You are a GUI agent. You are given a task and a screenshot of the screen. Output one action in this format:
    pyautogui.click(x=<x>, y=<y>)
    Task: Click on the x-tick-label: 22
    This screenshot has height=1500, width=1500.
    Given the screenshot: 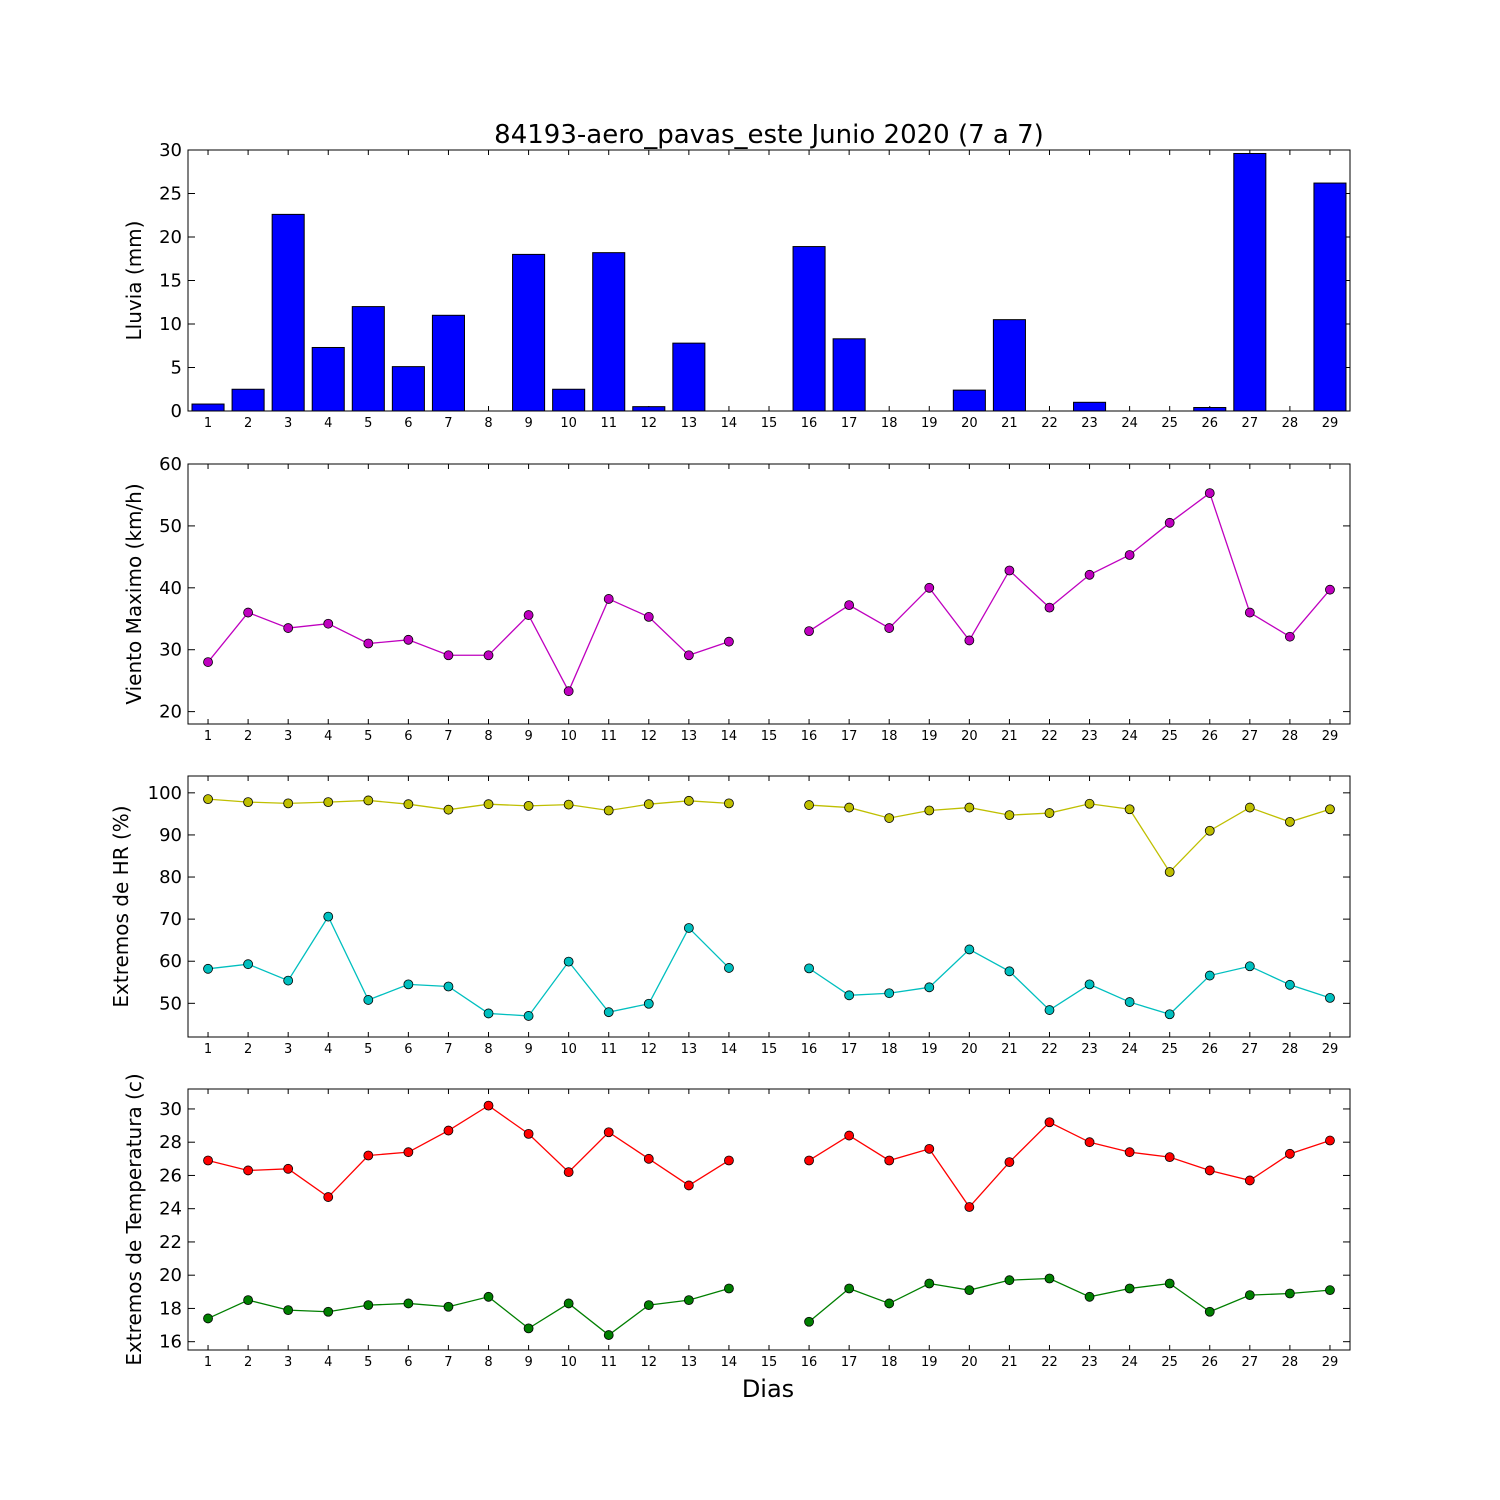 What is the action you would take?
    pyautogui.click(x=1049, y=1049)
    